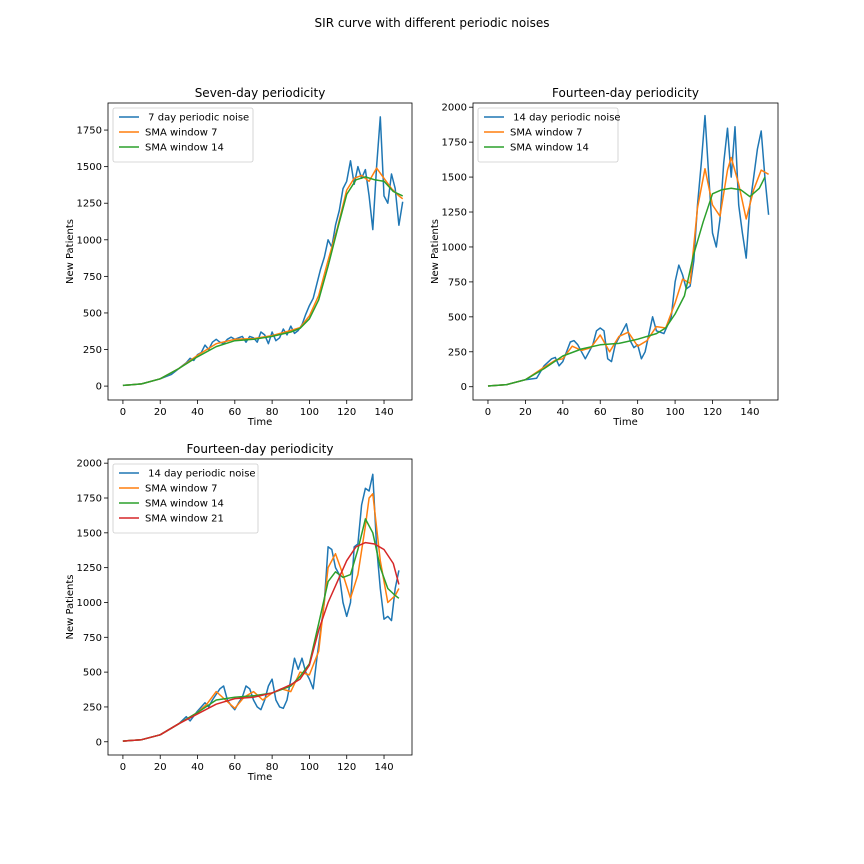 This screenshot has height=864, width=864. What do you see at coordinates (184, 519) in the screenshot?
I see `legend-label: SMA window 21` at bounding box center [184, 519].